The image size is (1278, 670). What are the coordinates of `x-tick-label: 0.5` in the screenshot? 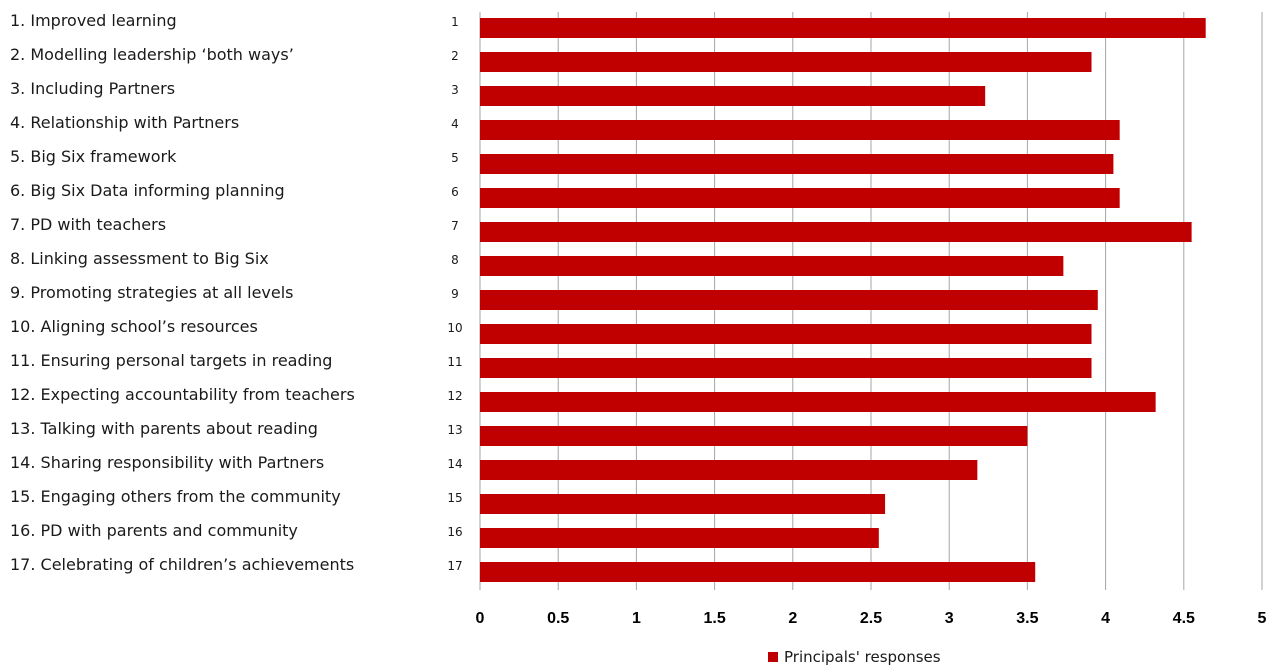 It's located at (558, 618).